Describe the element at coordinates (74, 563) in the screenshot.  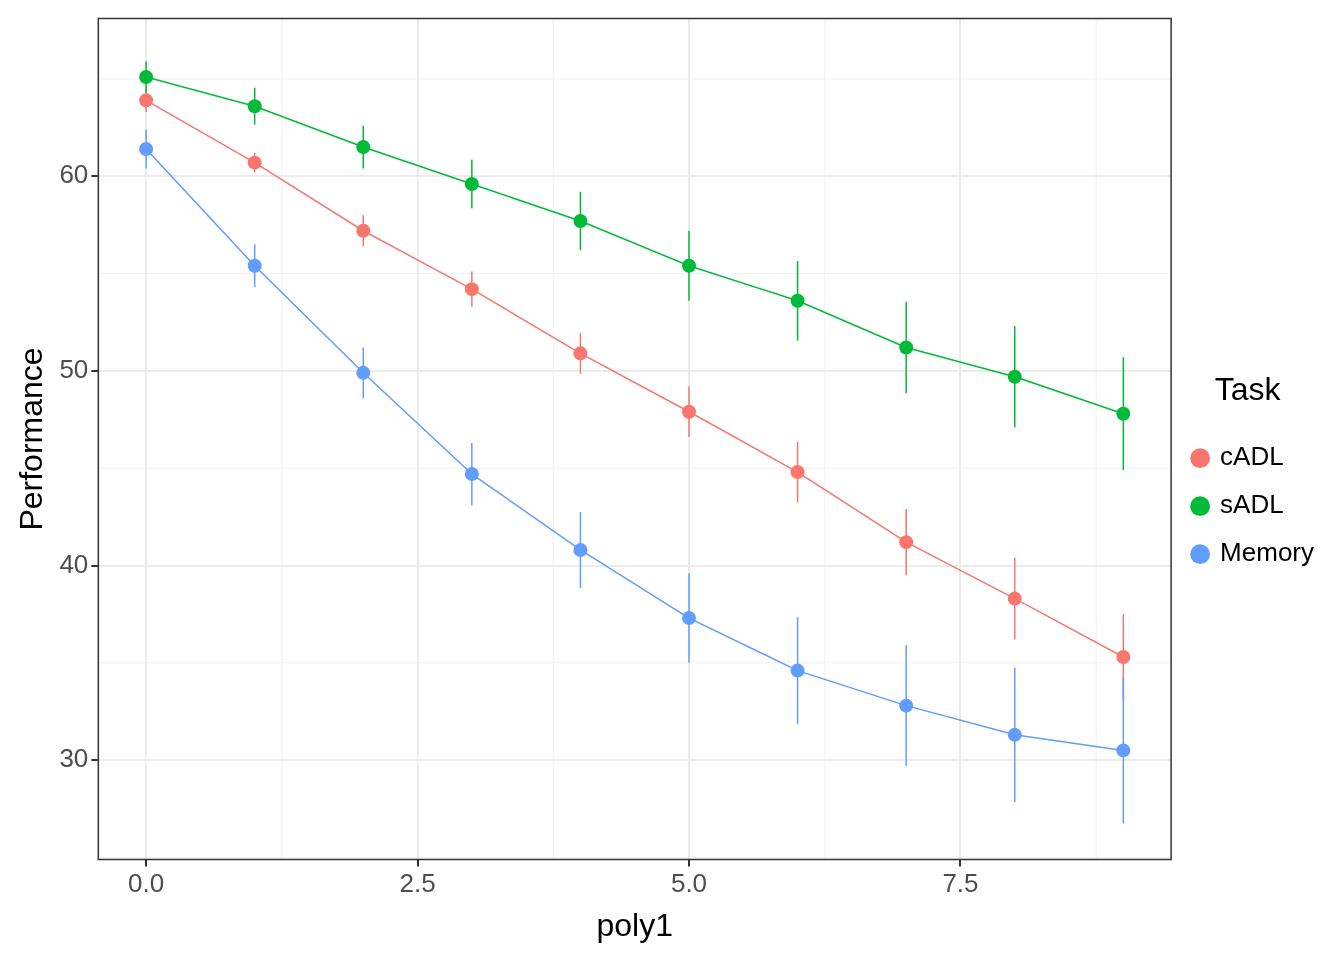
I see `y-tick-label: 40` at that location.